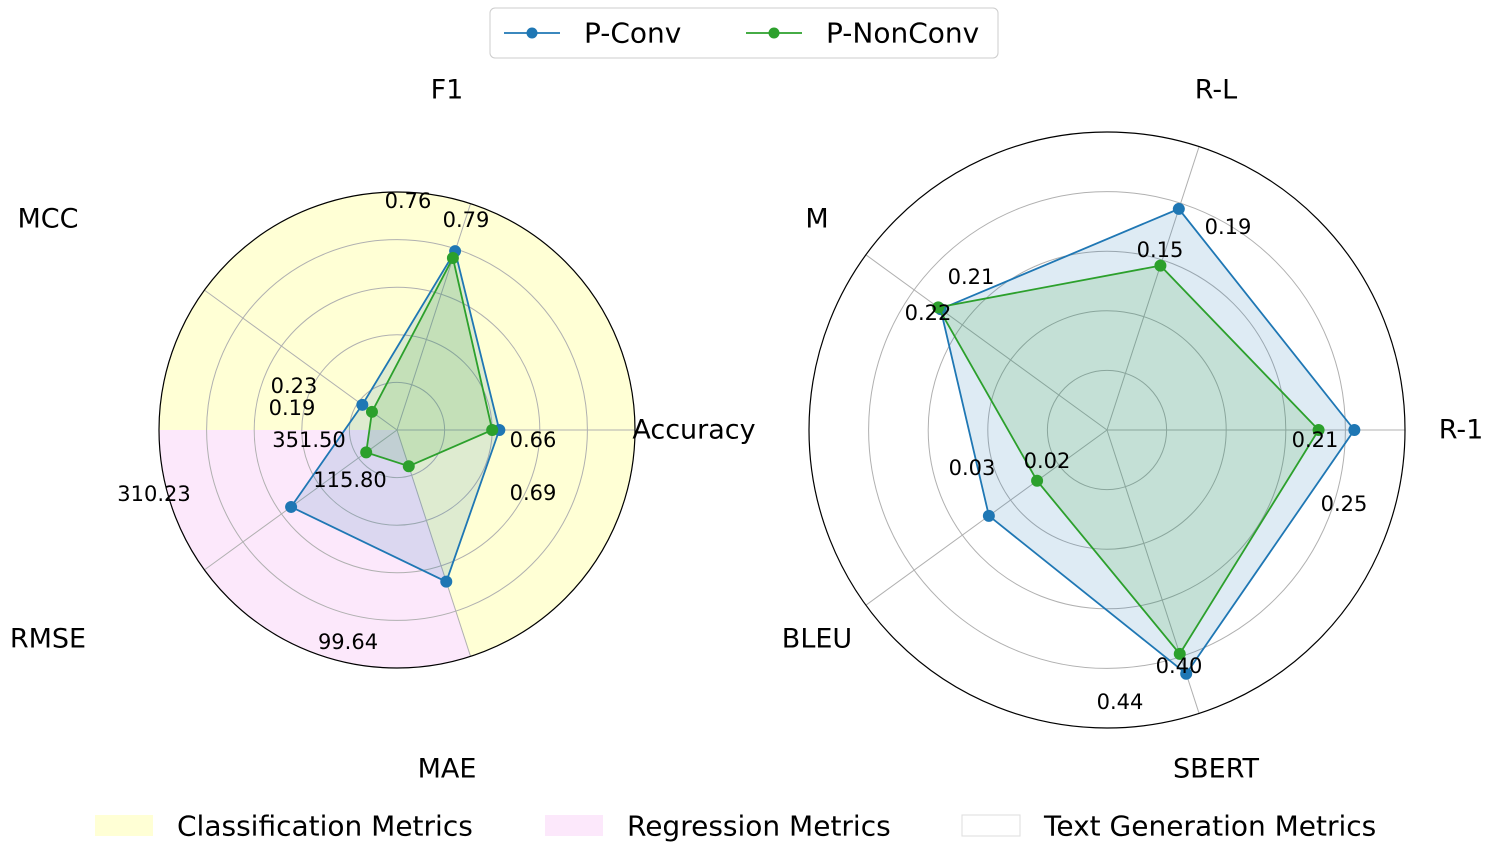 This screenshot has height=861, width=1494. What do you see at coordinates (1216, 90) in the screenshot?
I see `axis-label-r-l: R-L` at bounding box center [1216, 90].